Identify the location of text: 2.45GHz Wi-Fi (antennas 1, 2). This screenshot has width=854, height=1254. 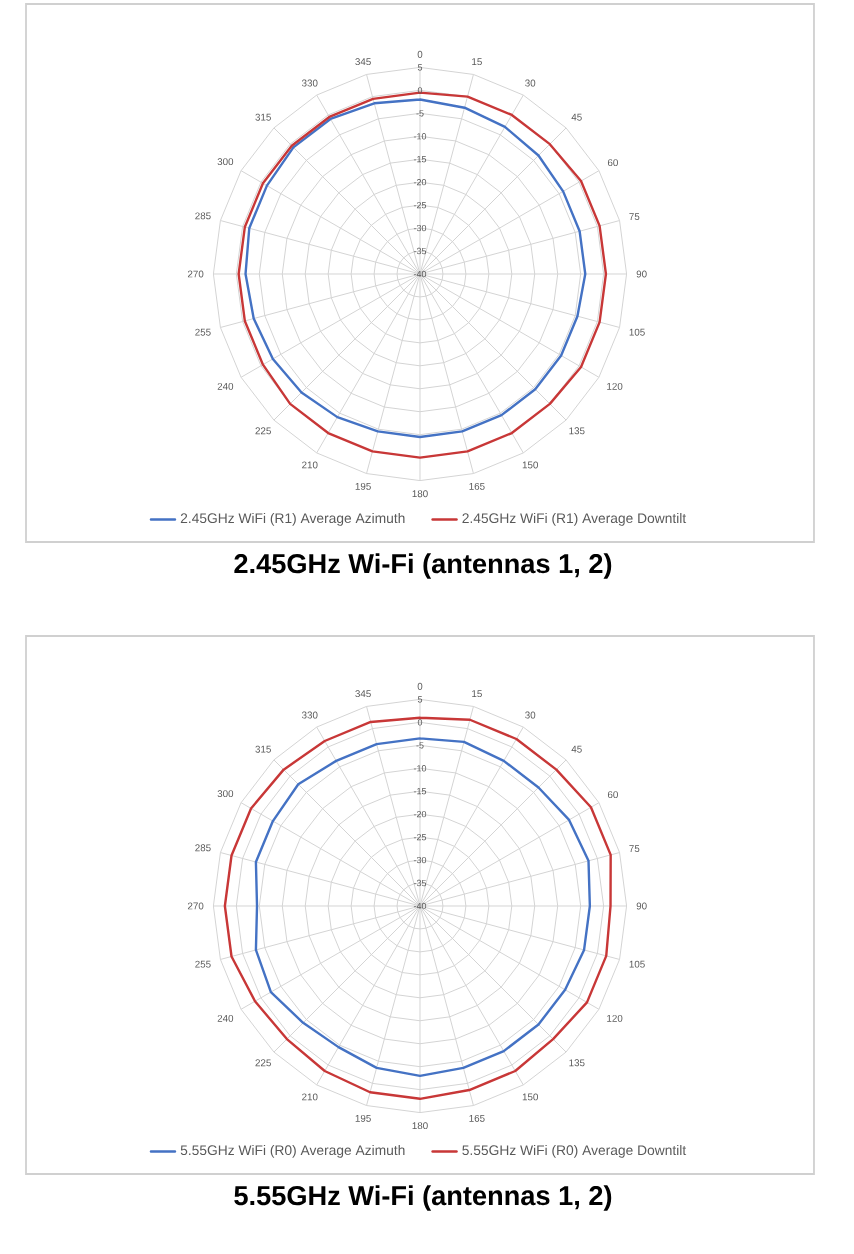
(423, 566).